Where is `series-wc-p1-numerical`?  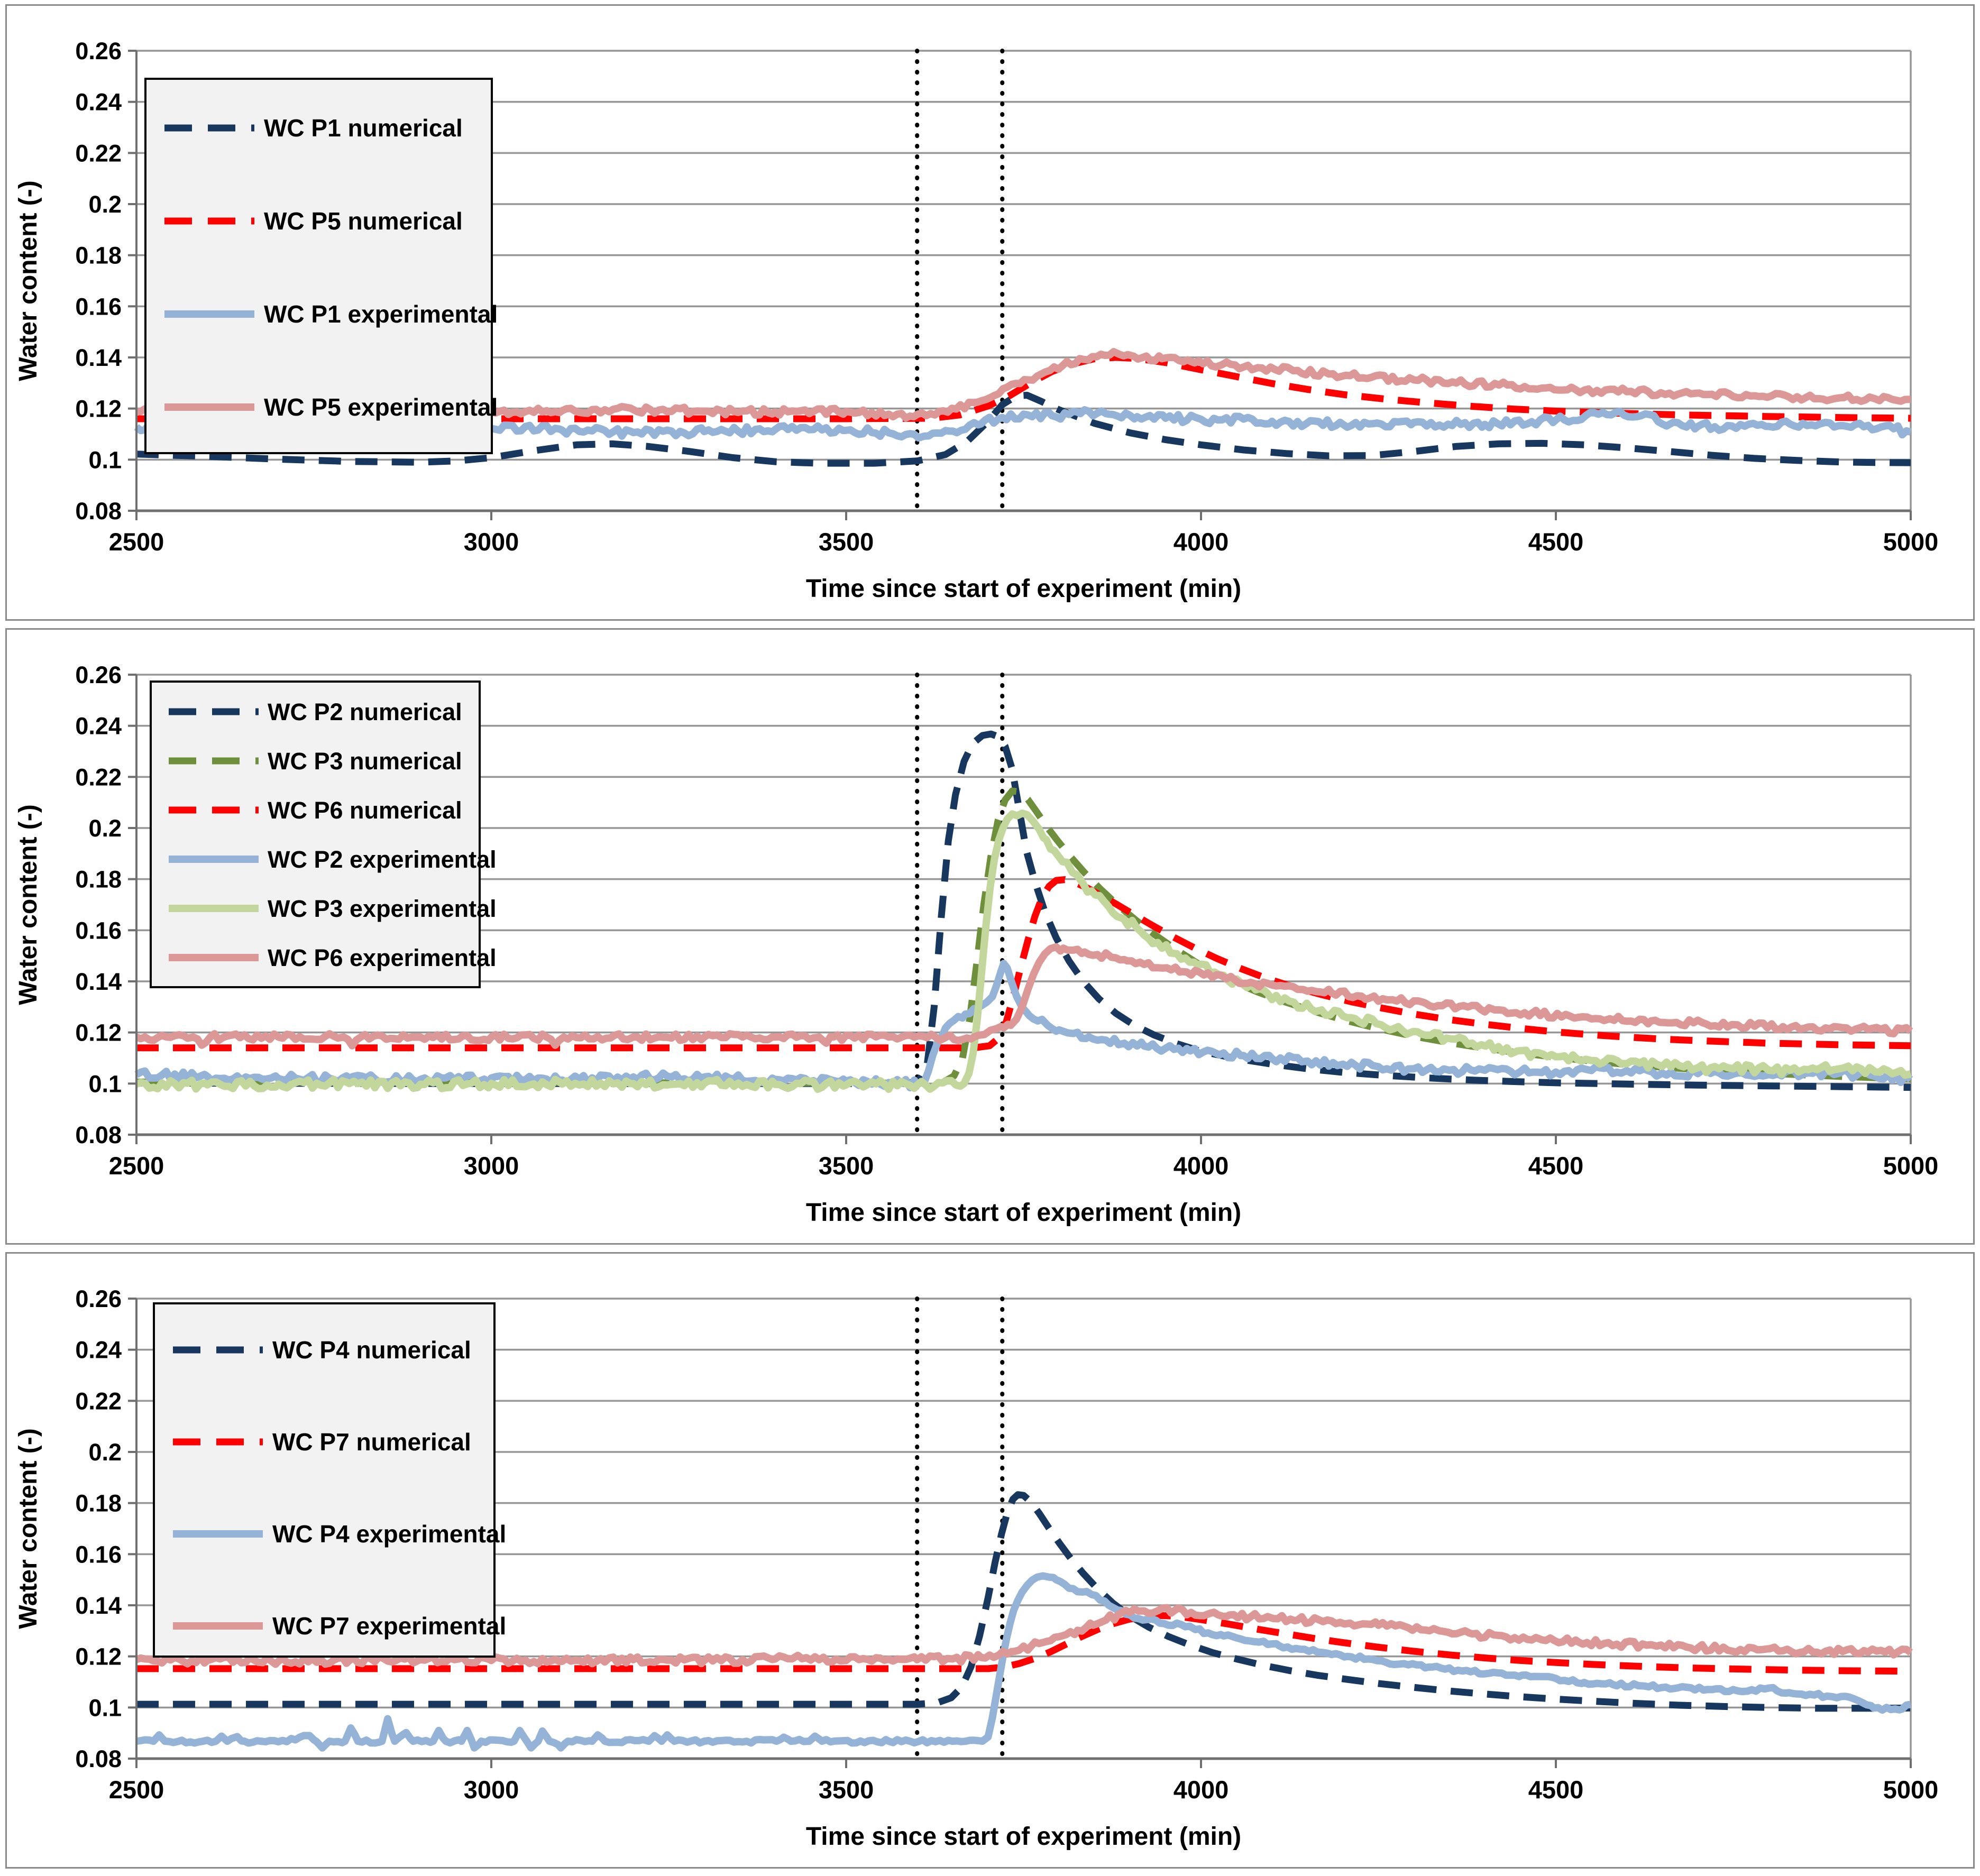 series-wc-p1-numerical is located at coordinates (1023, 429).